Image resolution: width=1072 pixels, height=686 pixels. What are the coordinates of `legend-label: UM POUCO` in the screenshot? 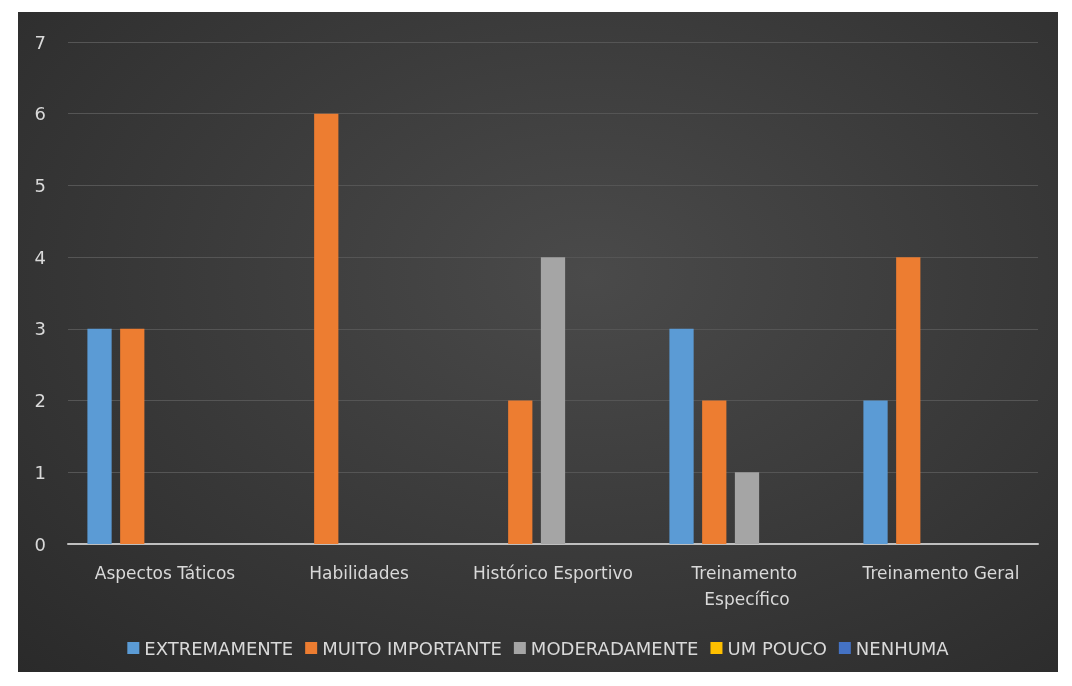 It's located at (777, 648).